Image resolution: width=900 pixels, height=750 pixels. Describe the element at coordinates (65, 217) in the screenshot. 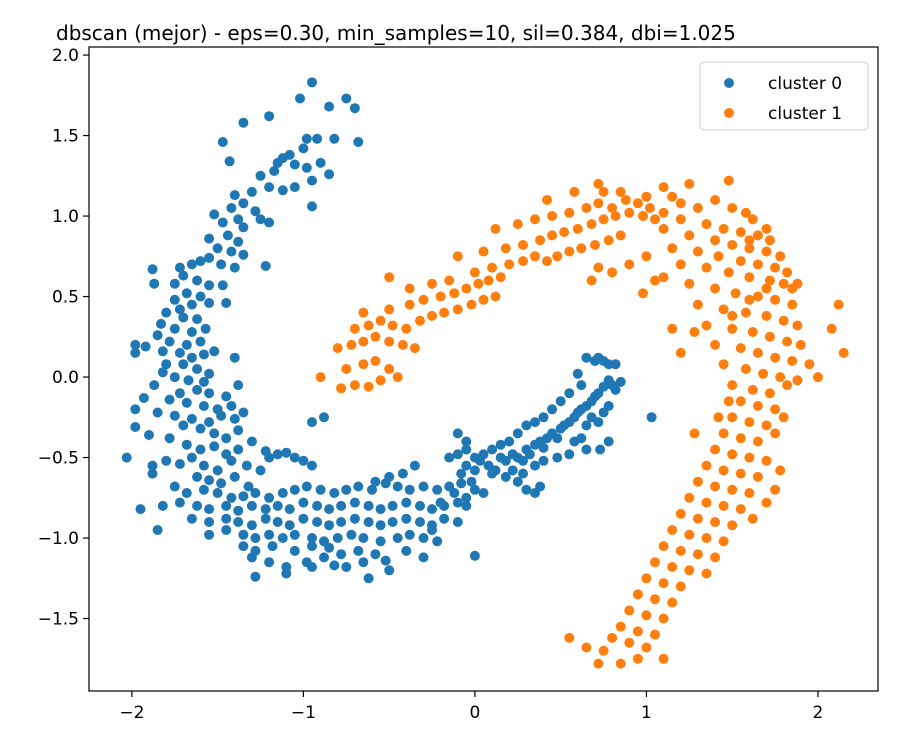

I see `y-tick-label: 1.0` at that location.